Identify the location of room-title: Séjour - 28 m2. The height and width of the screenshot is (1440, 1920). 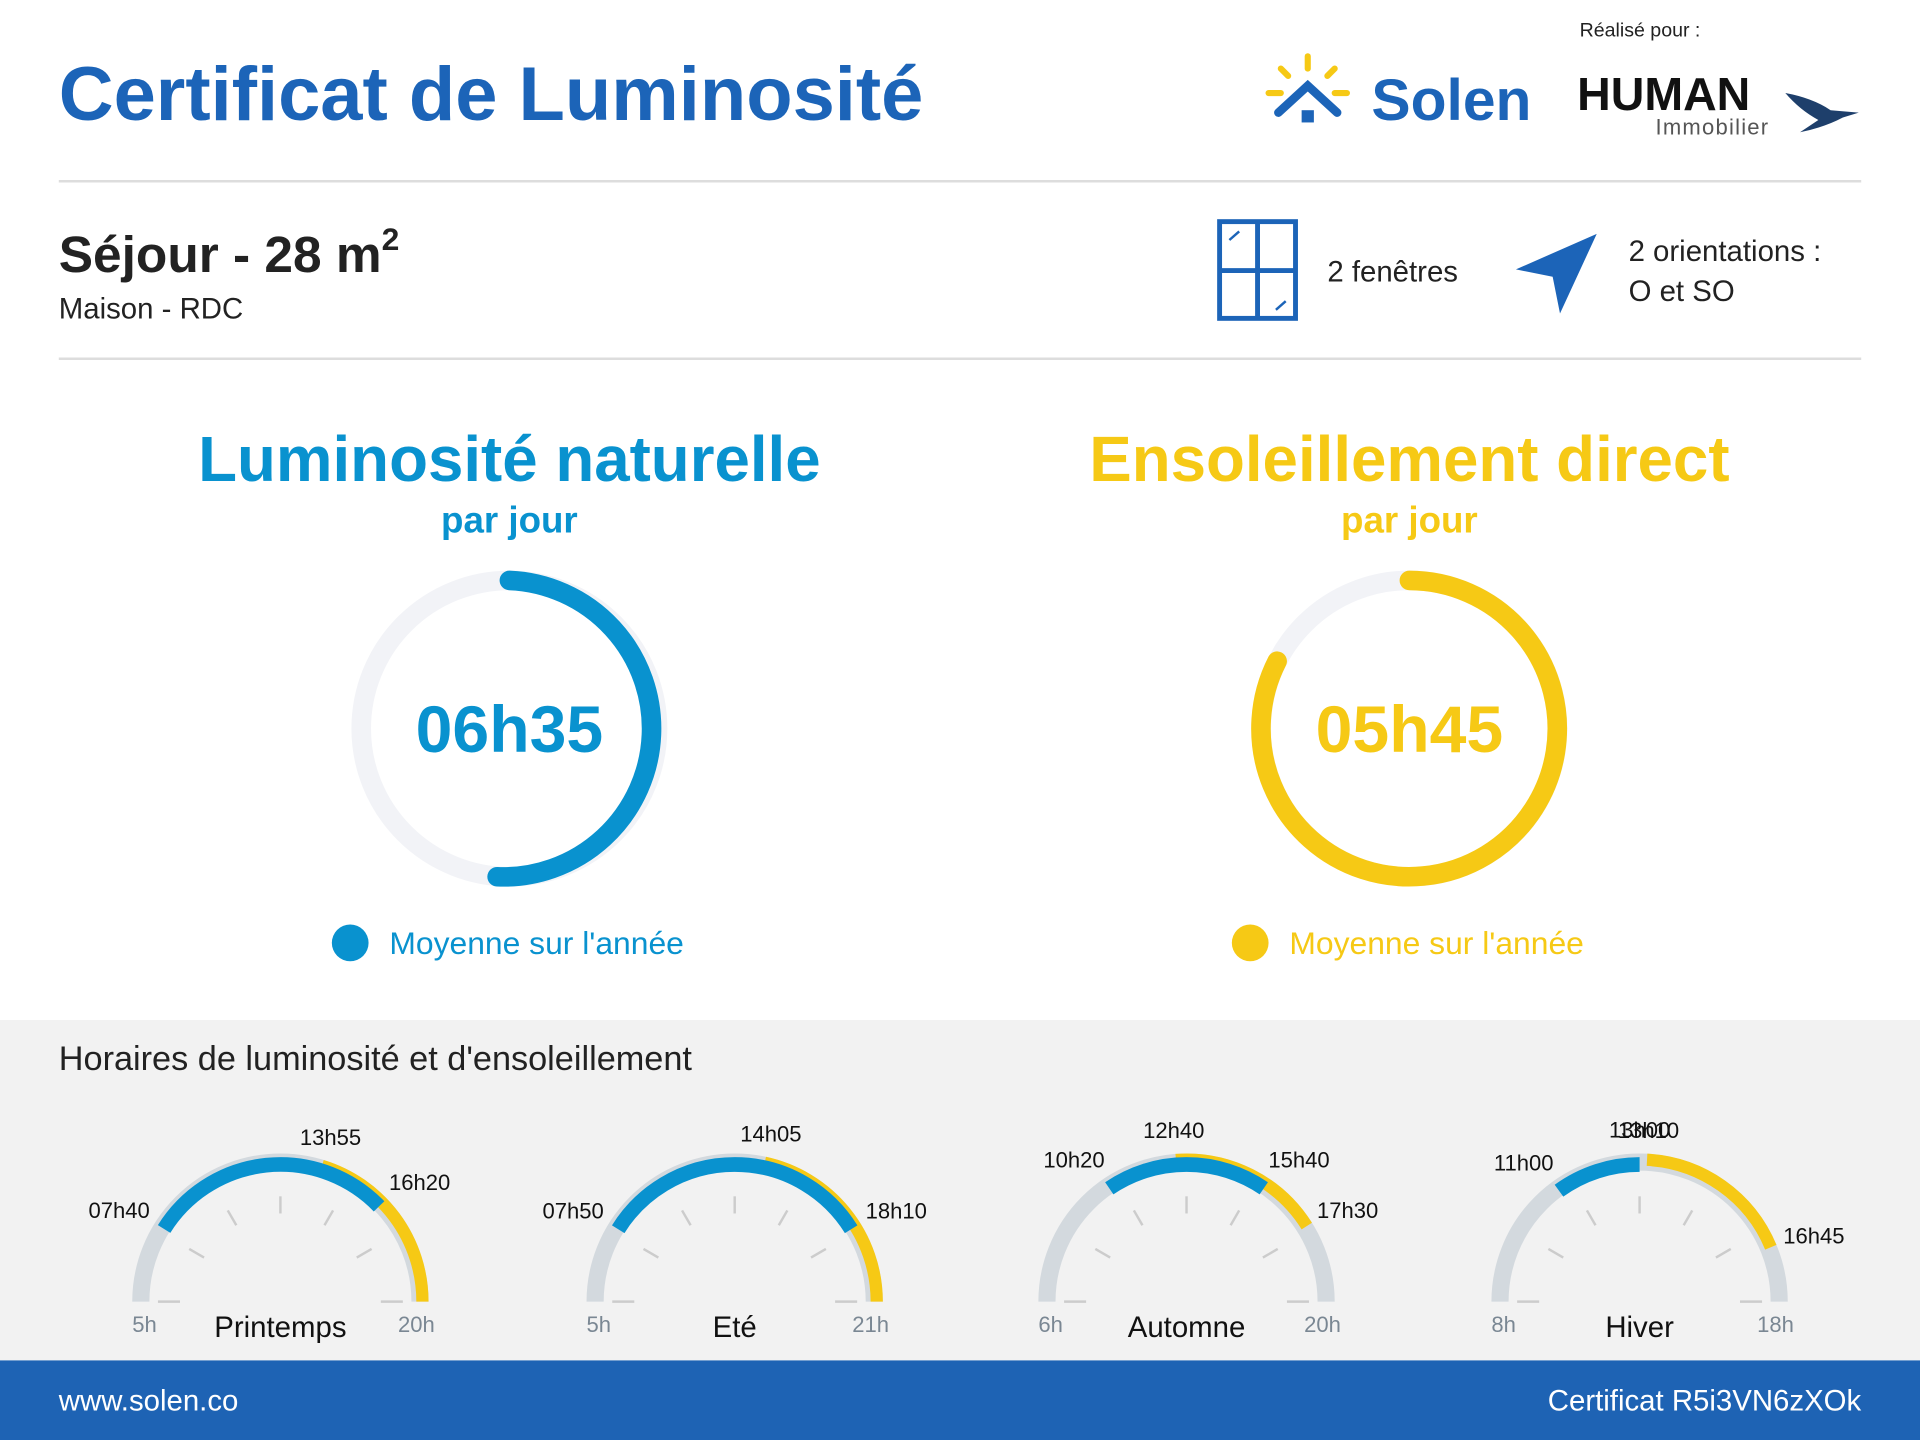
(229, 252).